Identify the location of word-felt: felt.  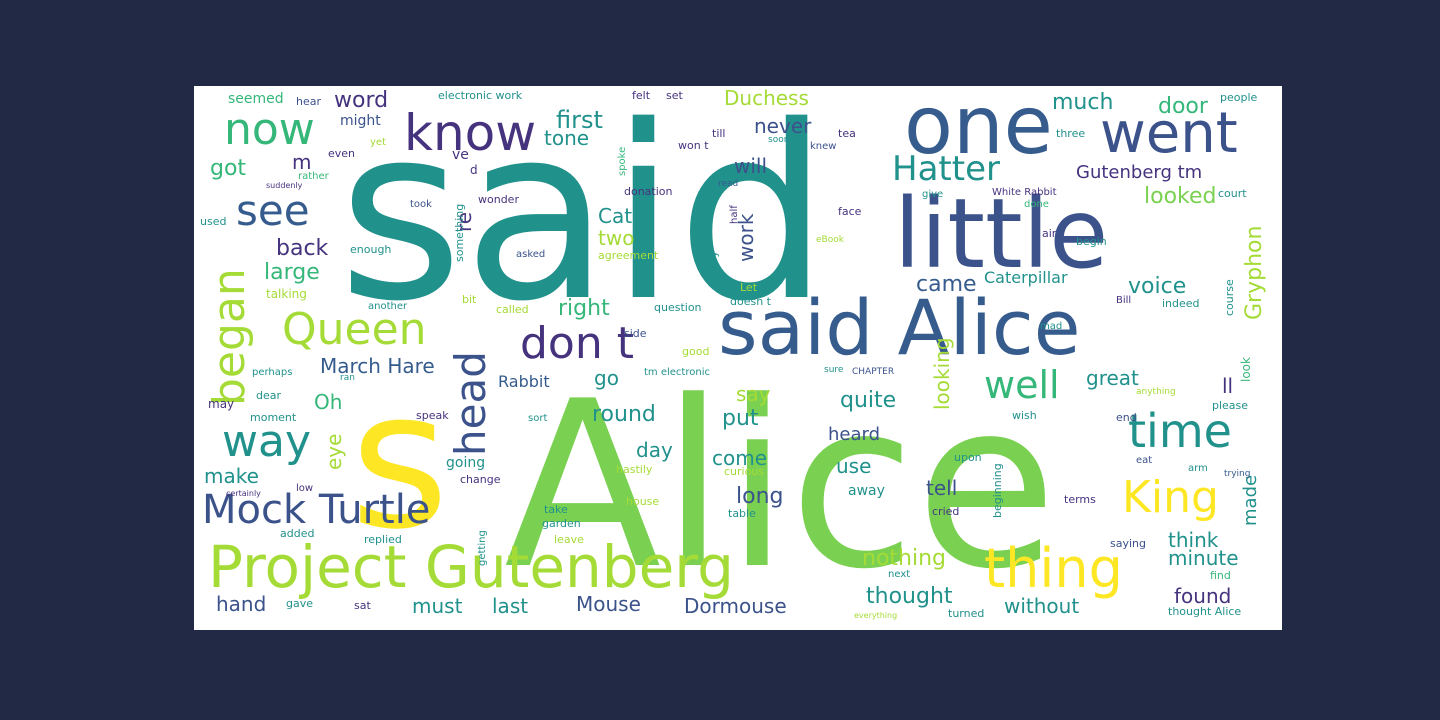
(641, 95).